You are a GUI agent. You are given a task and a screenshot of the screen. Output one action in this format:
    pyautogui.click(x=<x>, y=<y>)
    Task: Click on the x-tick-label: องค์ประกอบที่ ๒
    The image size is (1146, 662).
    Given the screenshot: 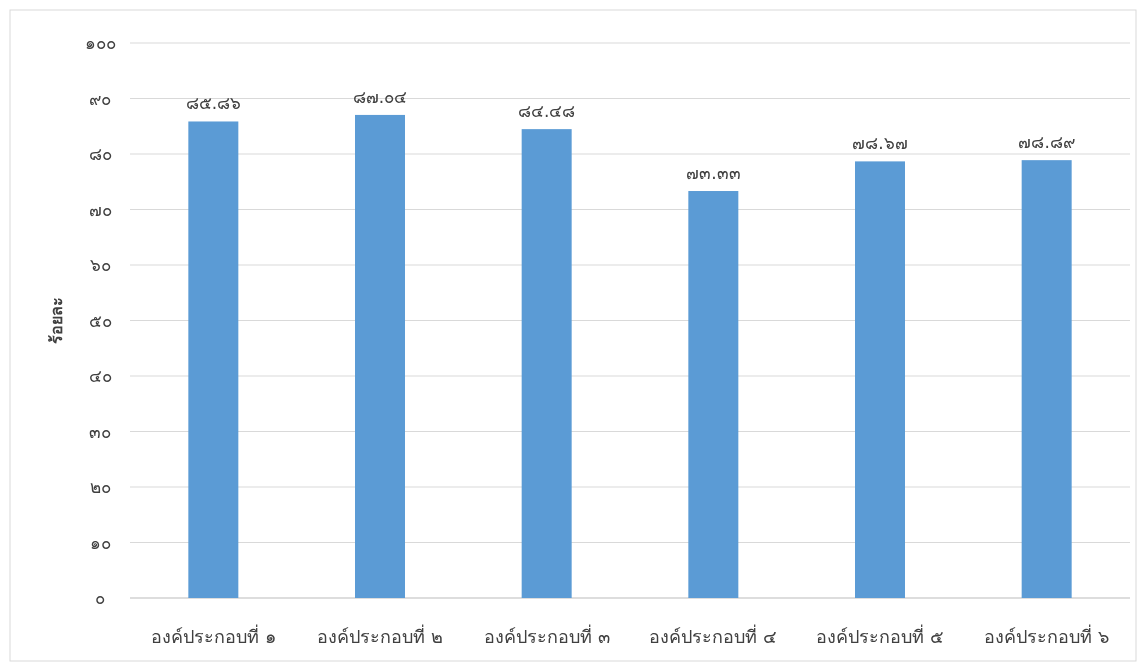 What is the action you would take?
    pyautogui.click(x=380, y=635)
    